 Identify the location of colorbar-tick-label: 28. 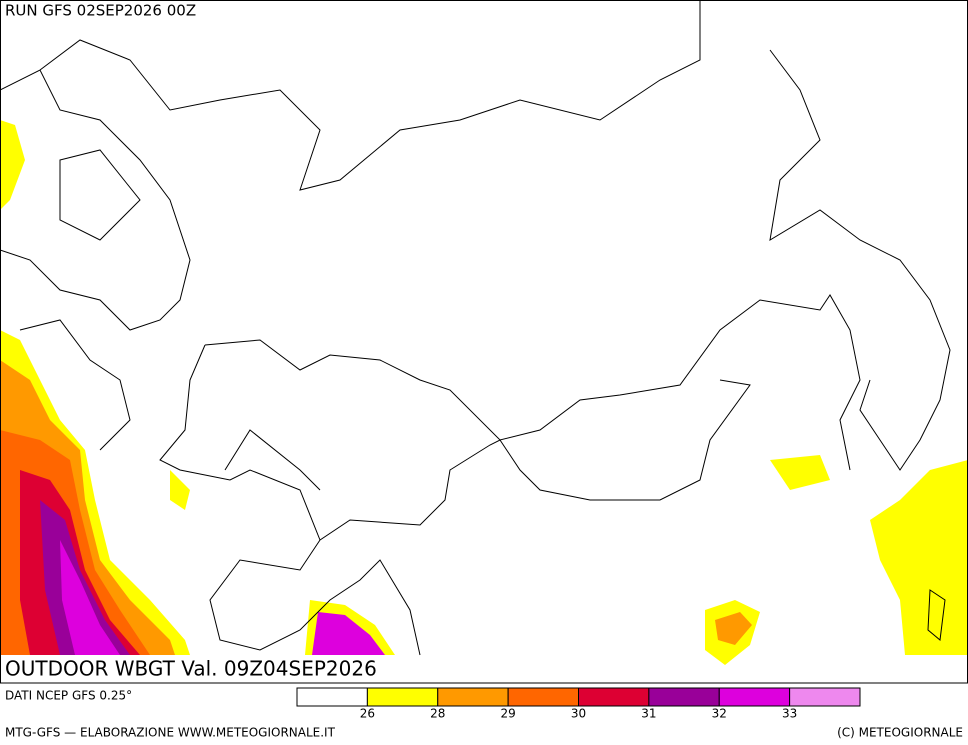
(437, 714).